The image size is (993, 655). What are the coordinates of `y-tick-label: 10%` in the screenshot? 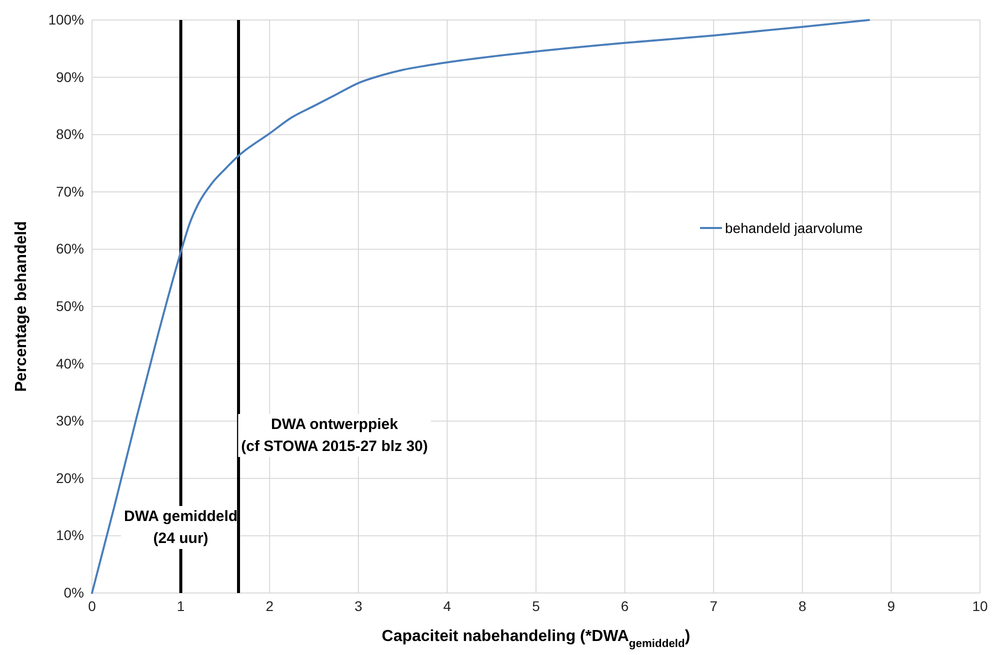 It's located at (70, 535).